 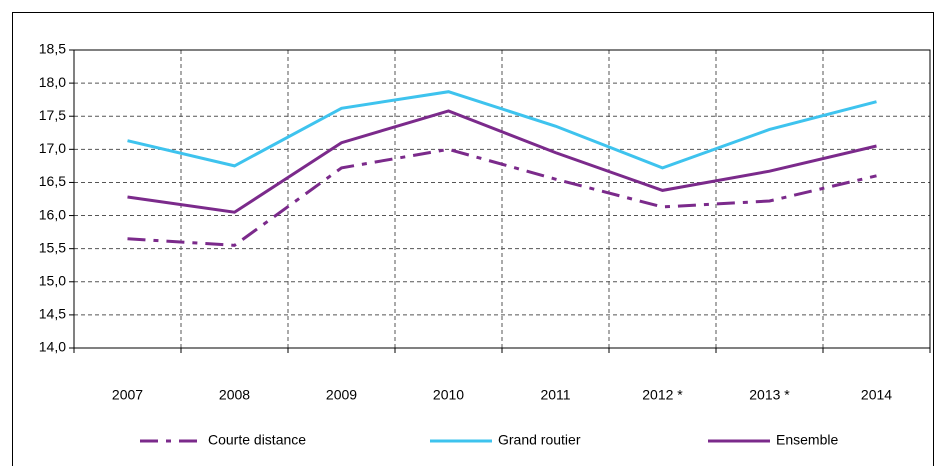 I want to click on y-tick-label: 17,5, so click(x=52, y=115).